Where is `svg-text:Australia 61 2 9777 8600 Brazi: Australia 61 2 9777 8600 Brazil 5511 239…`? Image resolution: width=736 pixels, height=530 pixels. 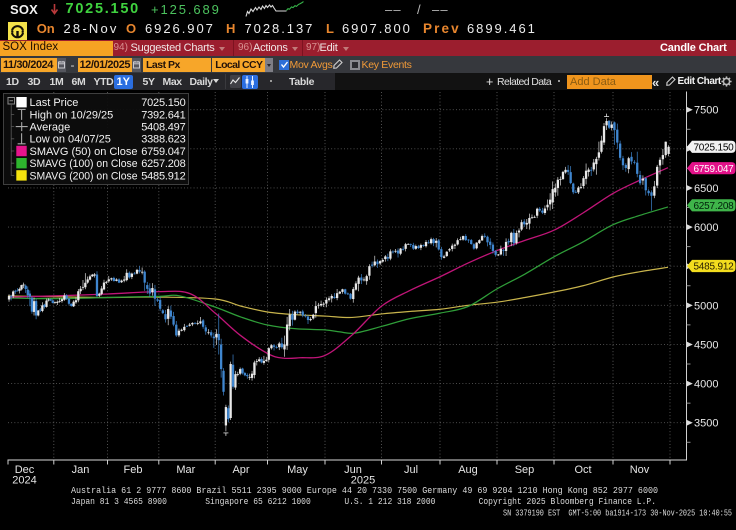 svg-text:Australia 61 2 9777 8600 Brazi: Australia 61 2 9777 8600 Brazil 5511 239… is located at coordinates (364, 491).